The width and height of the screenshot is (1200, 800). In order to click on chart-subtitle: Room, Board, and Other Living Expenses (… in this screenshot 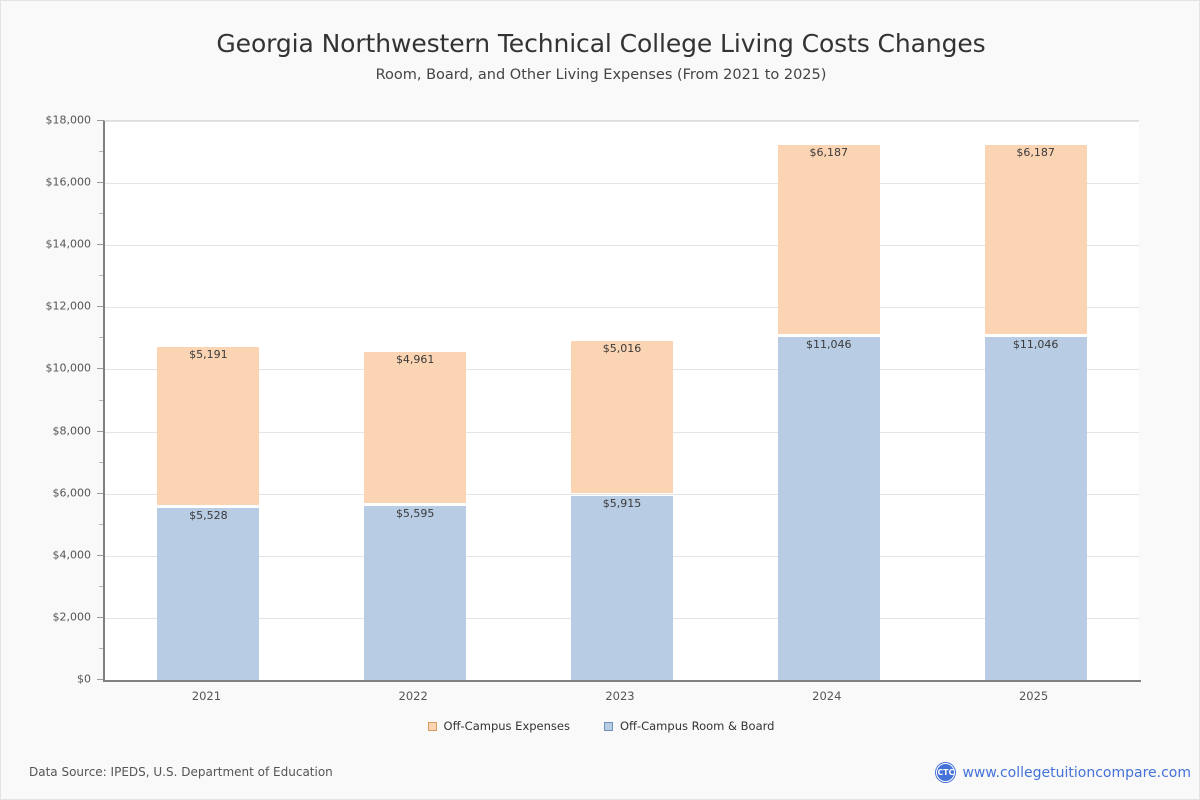, I will do `click(601, 75)`.